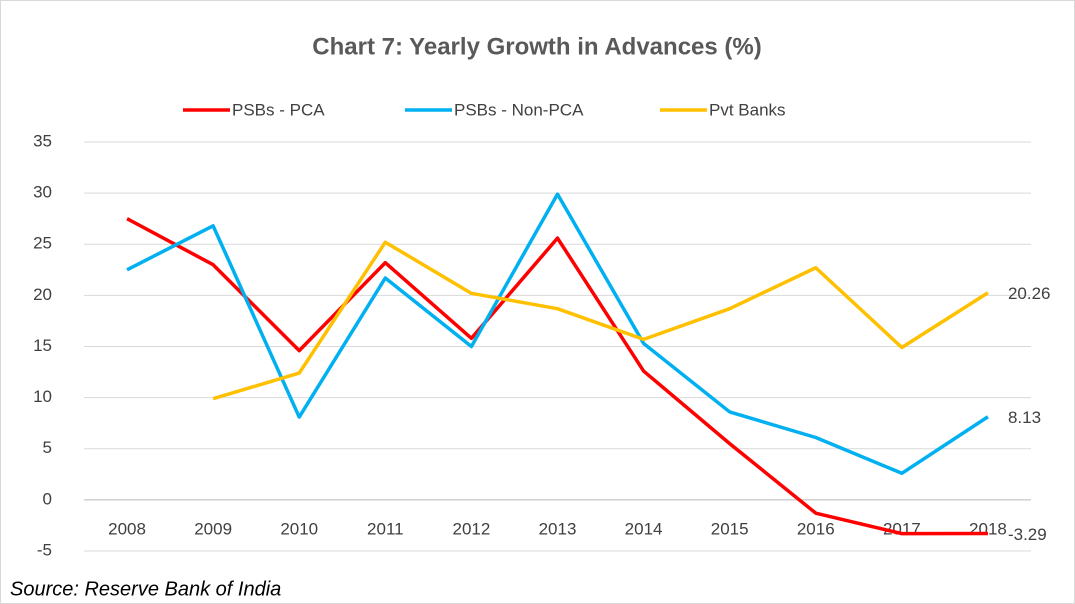  I want to click on y-tick-label: 5, so click(47, 447).